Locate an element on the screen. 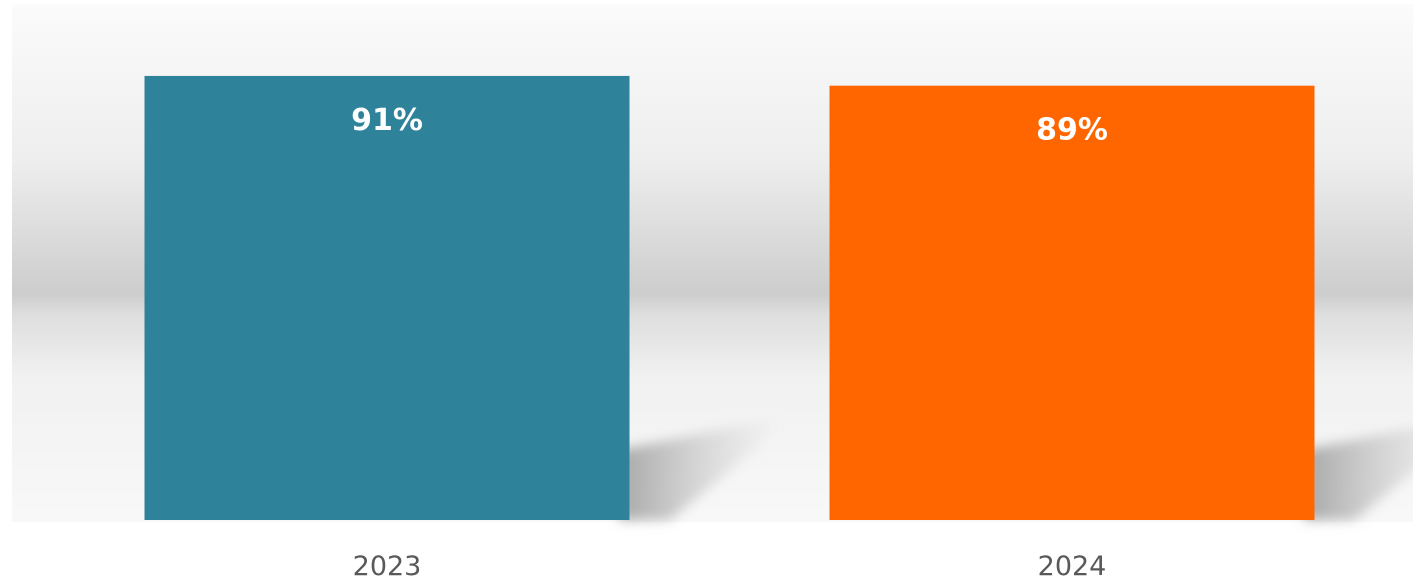 The height and width of the screenshot is (580, 1413). value-label-2023: 91% is located at coordinates (387, 120).